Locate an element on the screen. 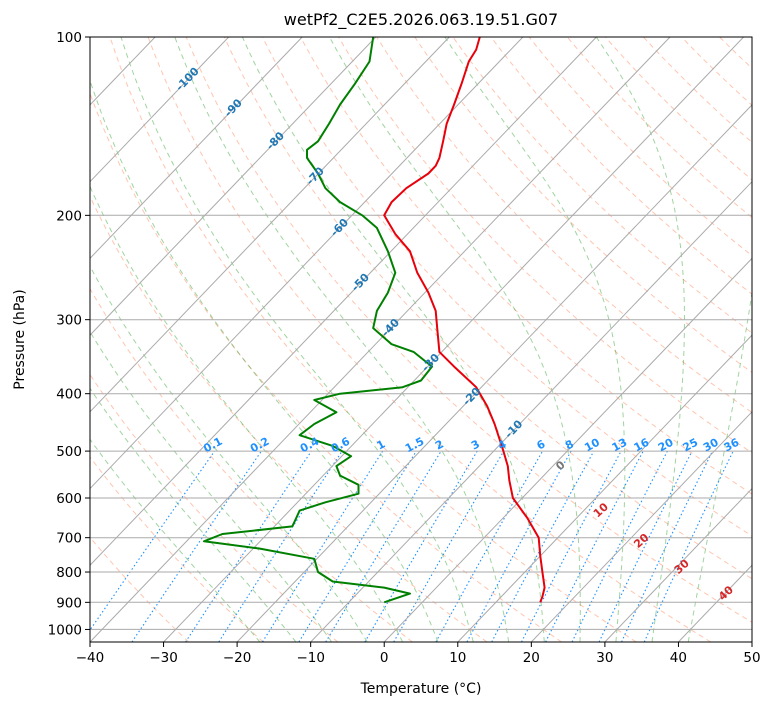 The image size is (775, 708). y-tick-label: 700 is located at coordinates (69, 539).